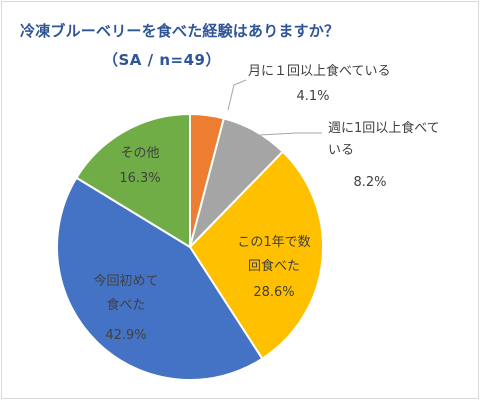 Image resolution: width=482 pixels, height=402 pixels. I want to click on slice-value-5: 16.3%, so click(139, 178).